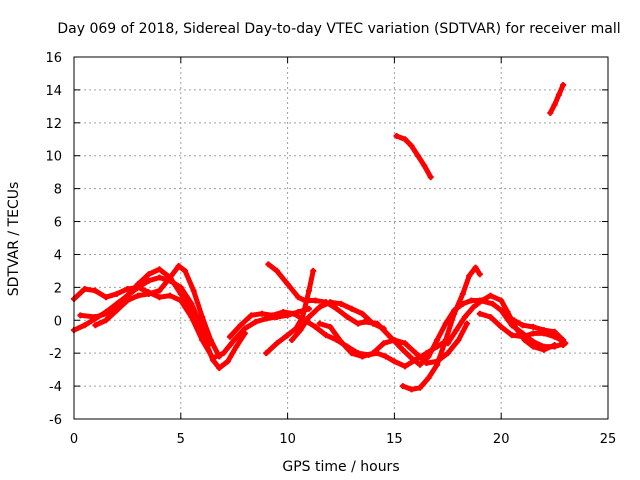 The height and width of the screenshot is (480, 640). I want to click on y-tick-label: -4, so click(55, 387).